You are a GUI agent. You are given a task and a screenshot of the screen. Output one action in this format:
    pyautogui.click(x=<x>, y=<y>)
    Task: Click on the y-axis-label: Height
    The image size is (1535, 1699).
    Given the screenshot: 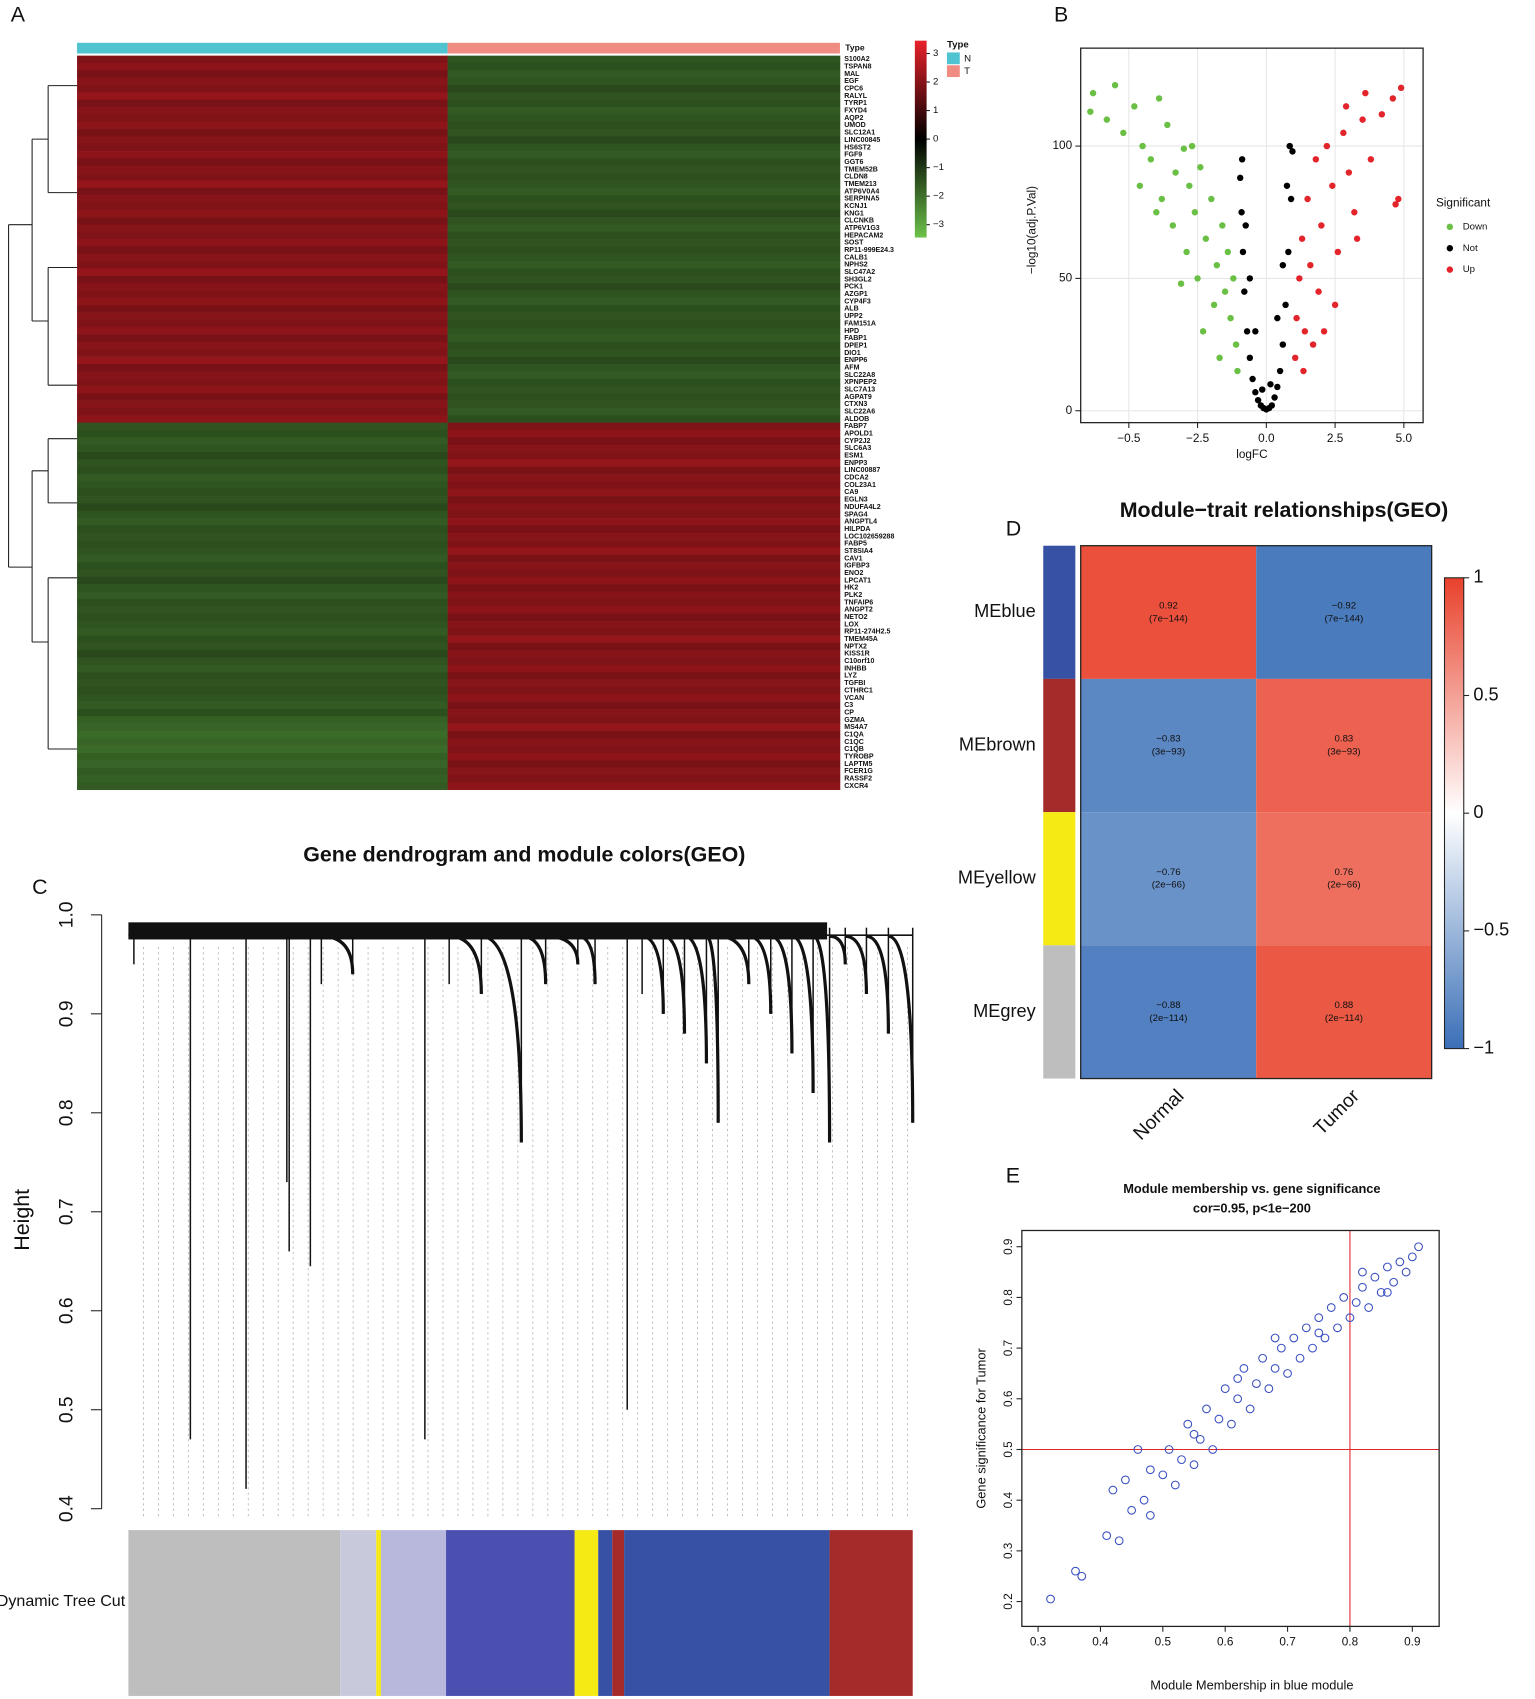 What is the action you would take?
    pyautogui.click(x=22, y=1220)
    